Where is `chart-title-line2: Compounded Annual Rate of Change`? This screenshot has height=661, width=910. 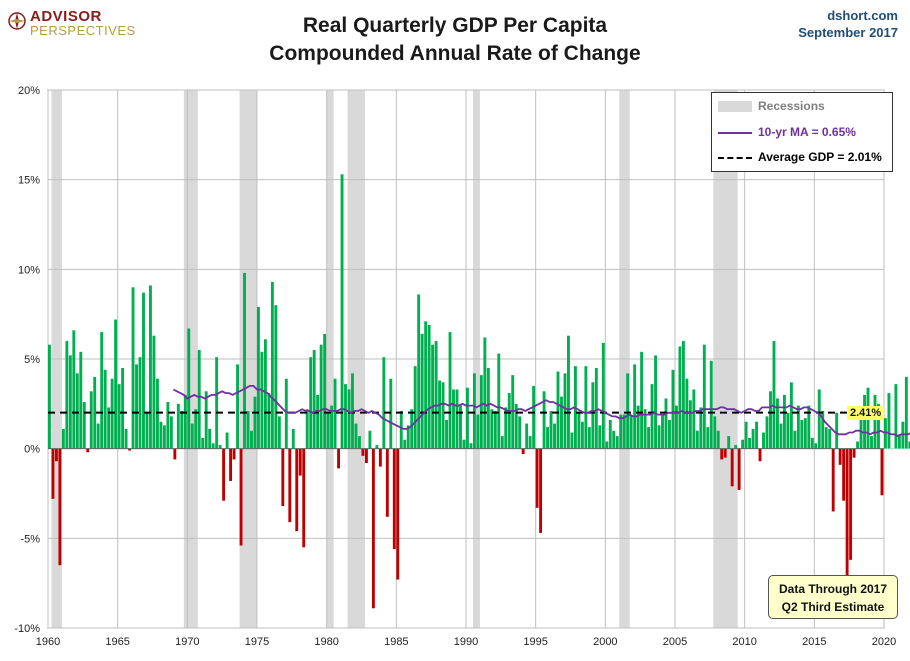 chart-title-line2: Compounded Annual Rate of Change is located at coordinates (455, 53).